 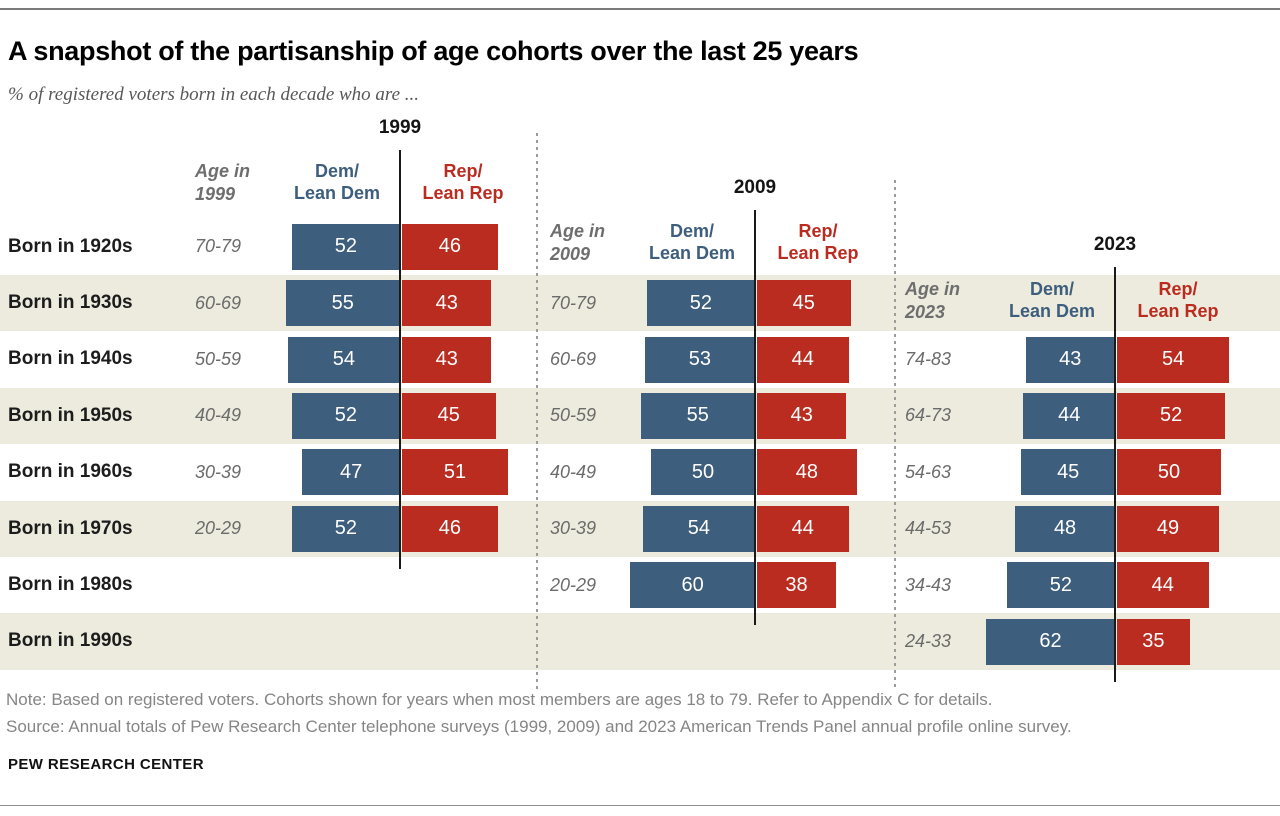 I want to click on panel-year-1999: 1999, so click(x=400, y=127).